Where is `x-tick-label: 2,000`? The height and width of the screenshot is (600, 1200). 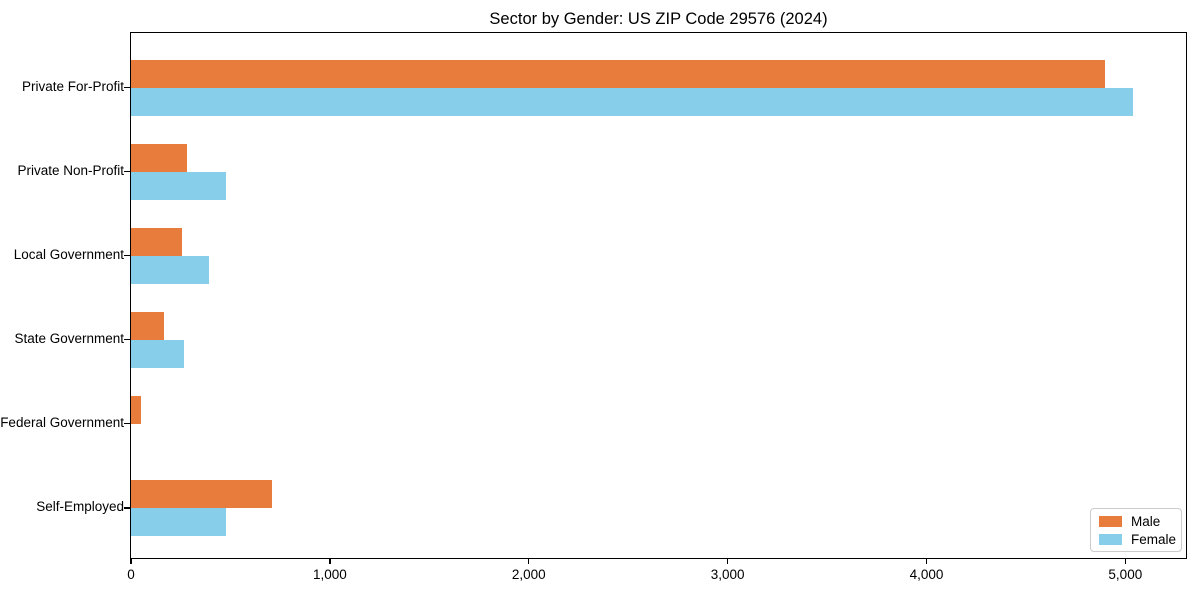
x-tick-label: 2,000 is located at coordinates (528, 574).